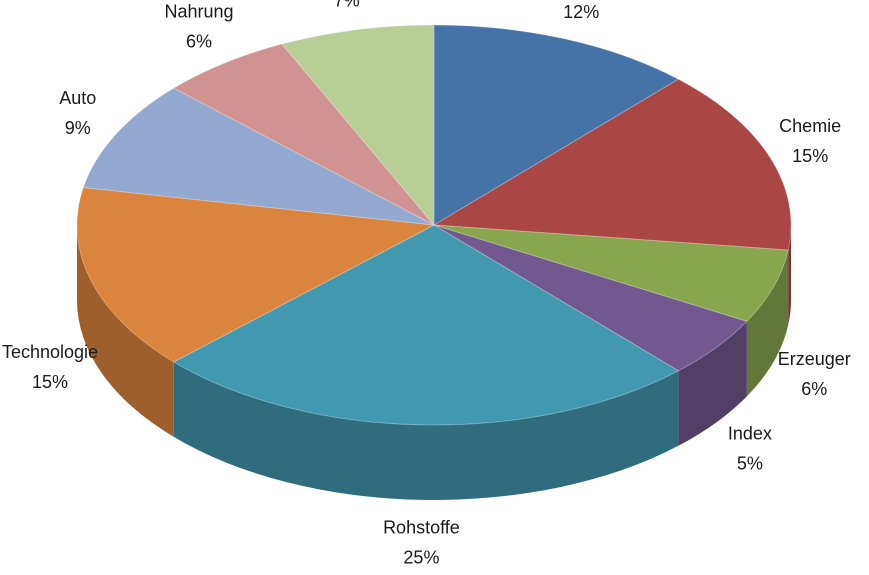  I want to click on slice-label: Chemie, so click(810, 126).